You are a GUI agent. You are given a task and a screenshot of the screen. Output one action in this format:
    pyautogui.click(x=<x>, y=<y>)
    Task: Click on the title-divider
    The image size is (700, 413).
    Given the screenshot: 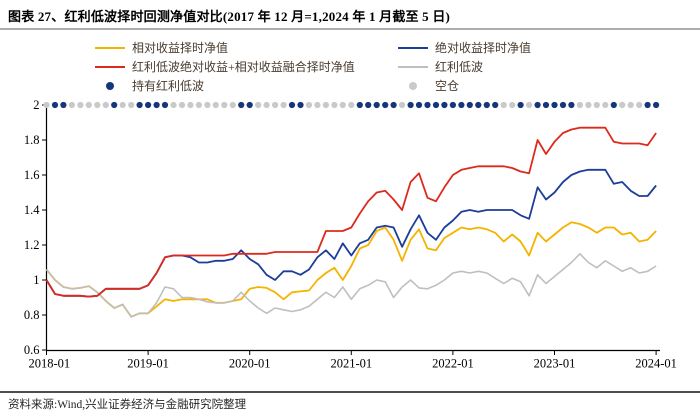 What is the action you would take?
    pyautogui.click(x=350, y=29)
    